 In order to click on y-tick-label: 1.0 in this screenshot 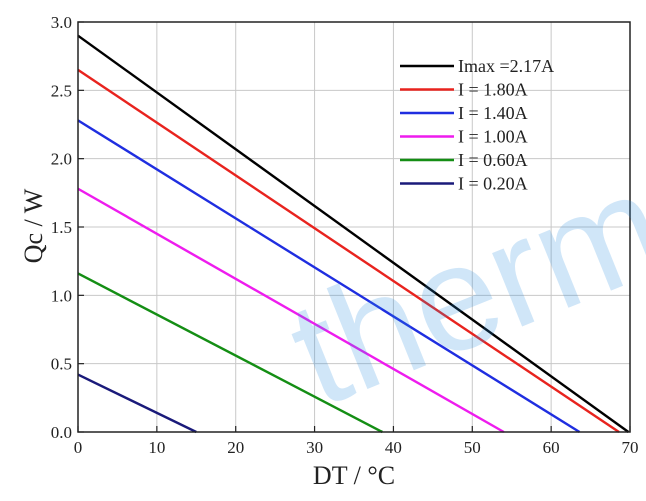, I will do `click(61, 295)`.